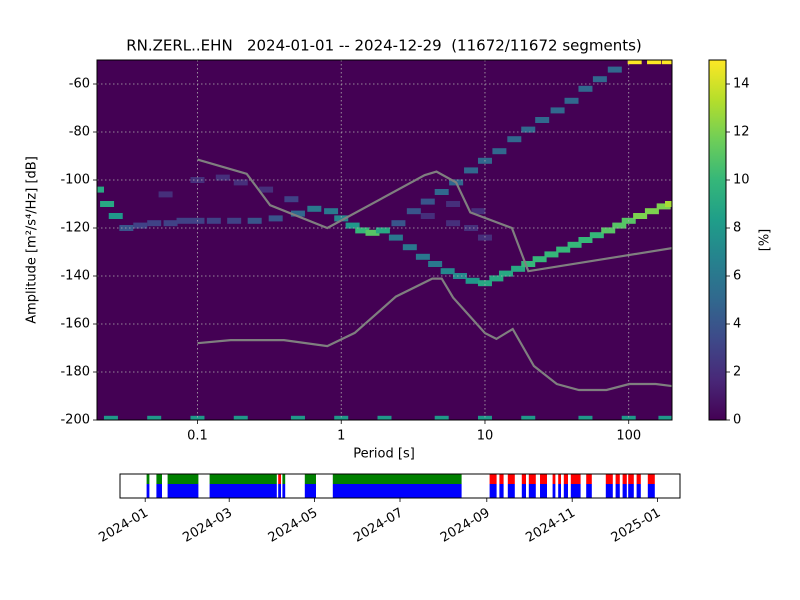  Describe the element at coordinates (293, 526) in the screenshot. I see `timeline-tick-label: 2024-05` at that location.